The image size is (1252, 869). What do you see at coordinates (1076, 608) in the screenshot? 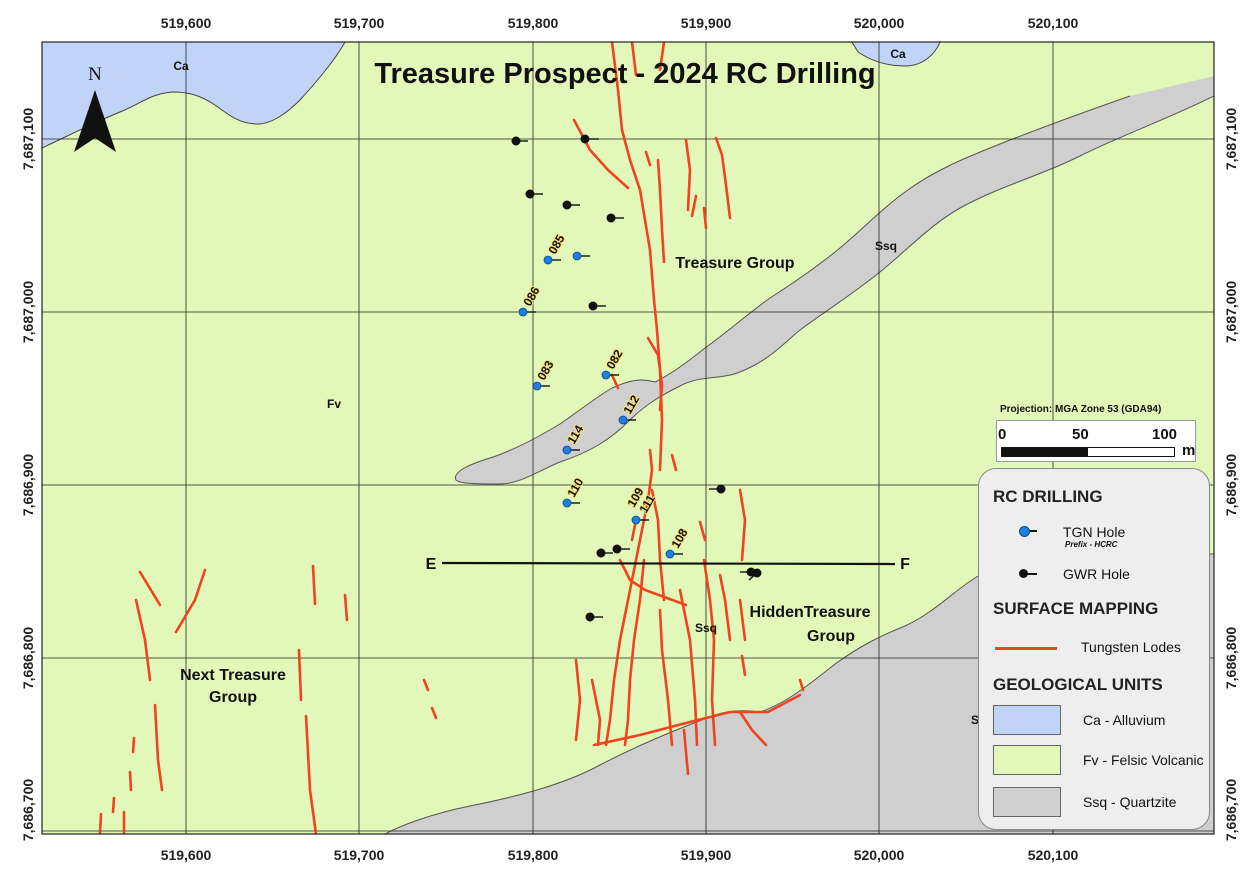
I see `surface-mapping-heading: SURFACE MAPPING` at bounding box center [1076, 608].